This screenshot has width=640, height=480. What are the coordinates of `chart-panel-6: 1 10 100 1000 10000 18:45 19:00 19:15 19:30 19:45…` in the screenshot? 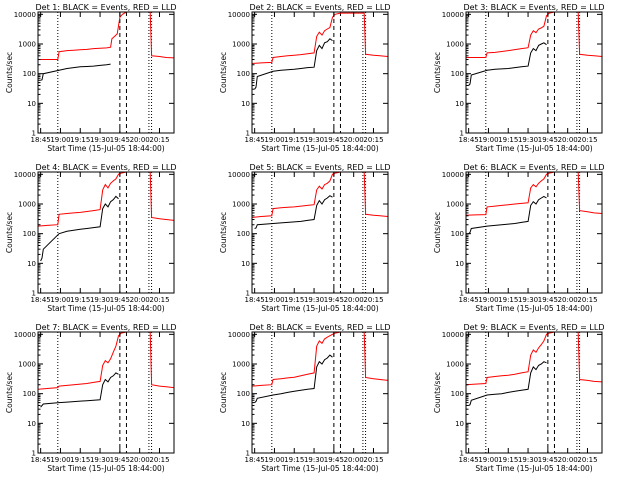 It's located at (518, 238).